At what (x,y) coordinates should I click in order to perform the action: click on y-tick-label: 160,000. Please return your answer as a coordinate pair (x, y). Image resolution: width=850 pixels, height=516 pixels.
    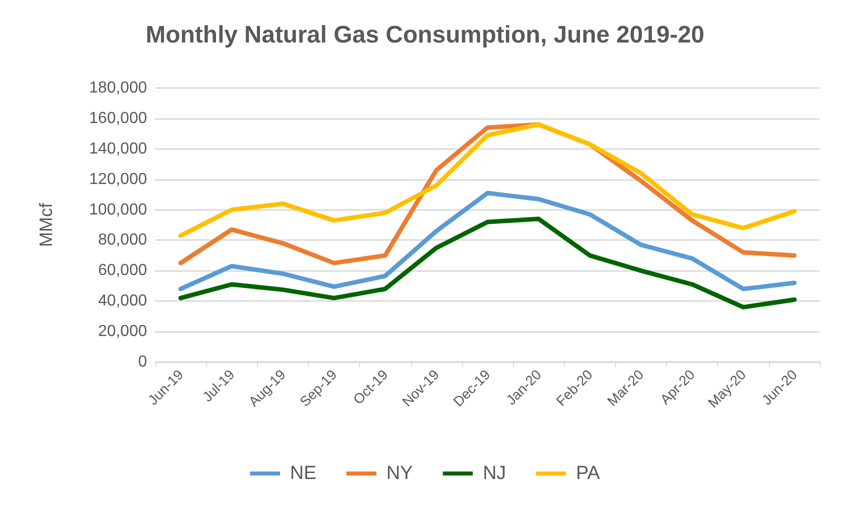
    Looking at the image, I should click on (118, 118).